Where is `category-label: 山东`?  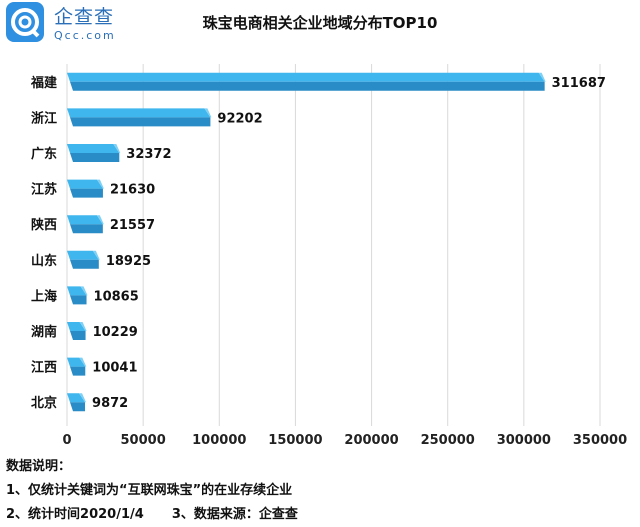
category-label: 山东 is located at coordinates (44, 261).